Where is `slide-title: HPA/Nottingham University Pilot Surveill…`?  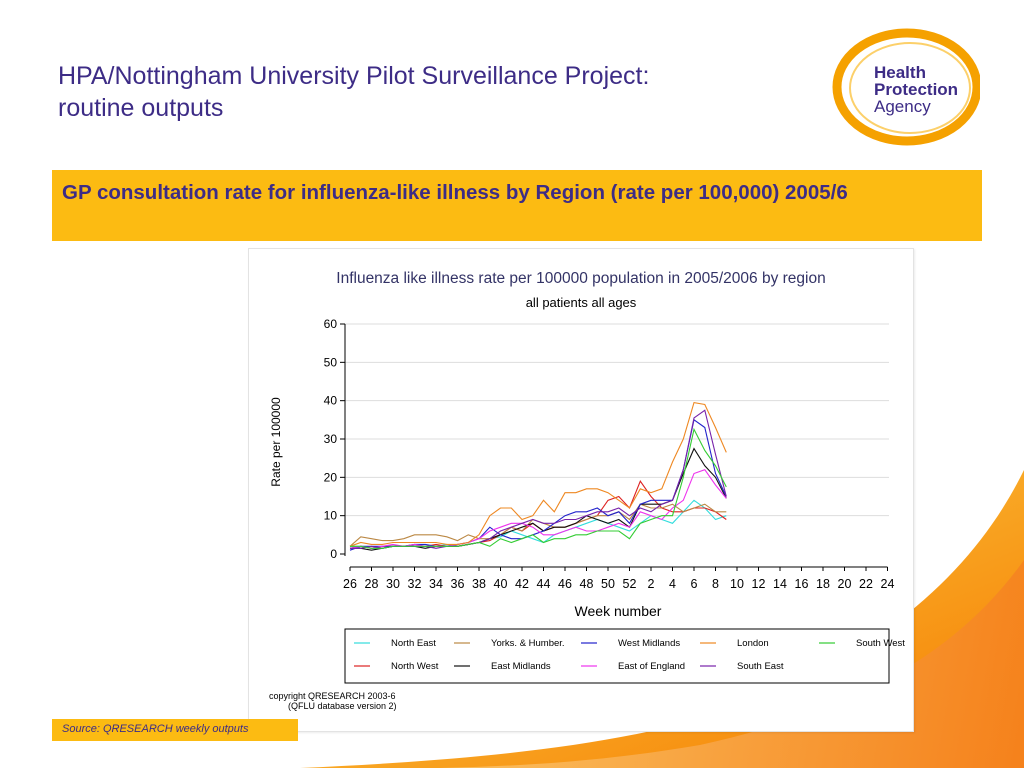 slide-title: HPA/Nottingham University Pilot Surveill… is located at coordinates (353, 92).